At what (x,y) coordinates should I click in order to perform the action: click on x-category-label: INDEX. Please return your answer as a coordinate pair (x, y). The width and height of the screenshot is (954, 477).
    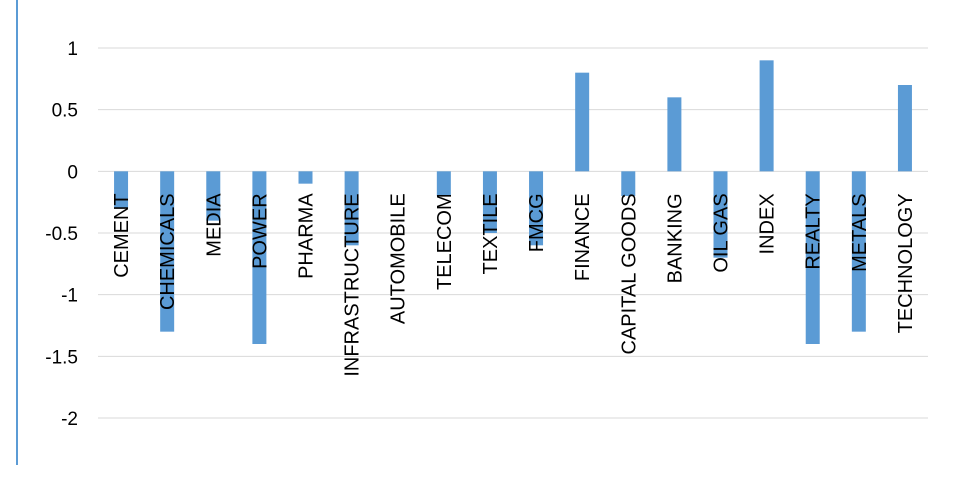
    Looking at the image, I should click on (768, 223).